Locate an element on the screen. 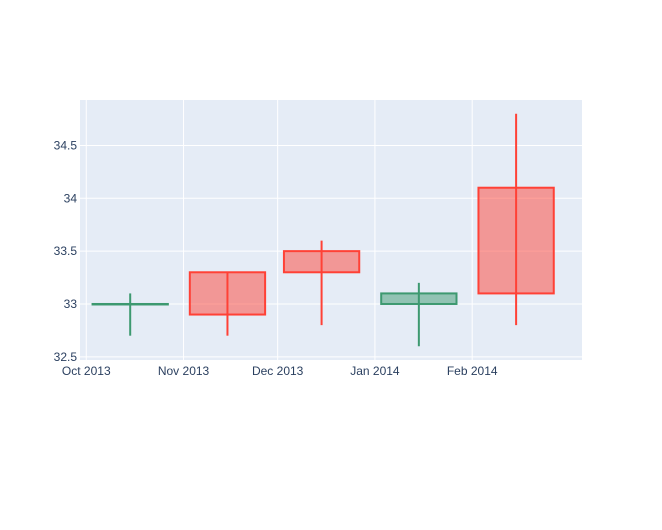  y-tick-label: 34.5 is located at coordinates (66, 145).